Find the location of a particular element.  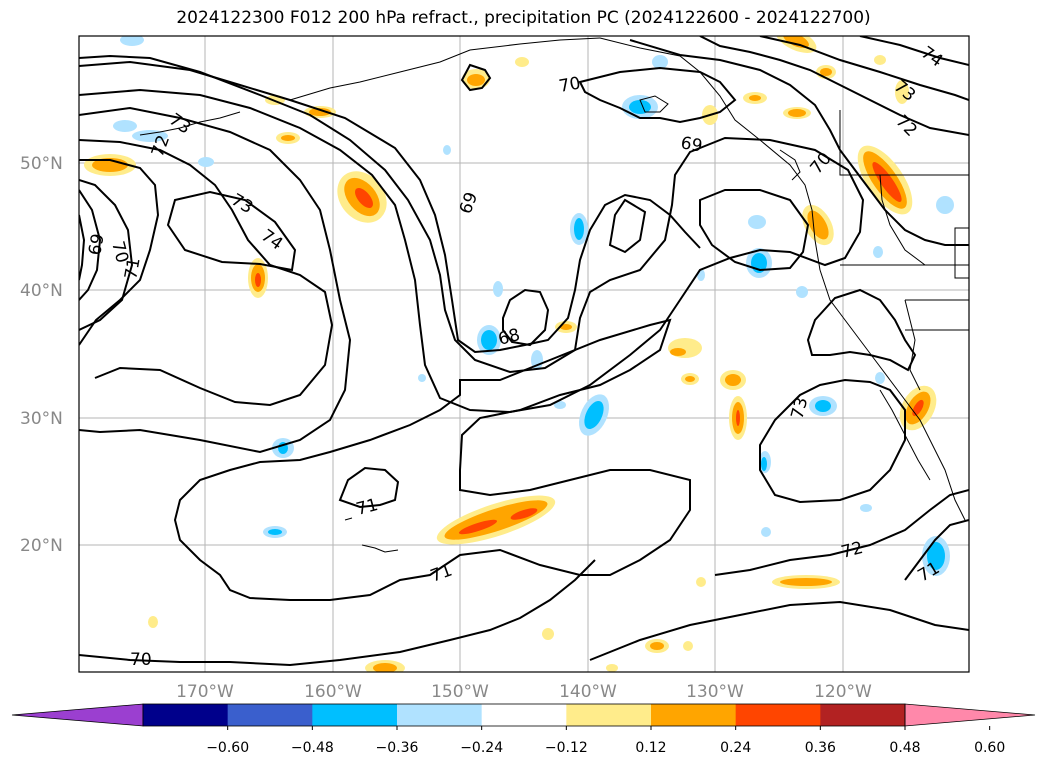

colorbar-tick-label: −0.48 is located at coordinates (312, 748).